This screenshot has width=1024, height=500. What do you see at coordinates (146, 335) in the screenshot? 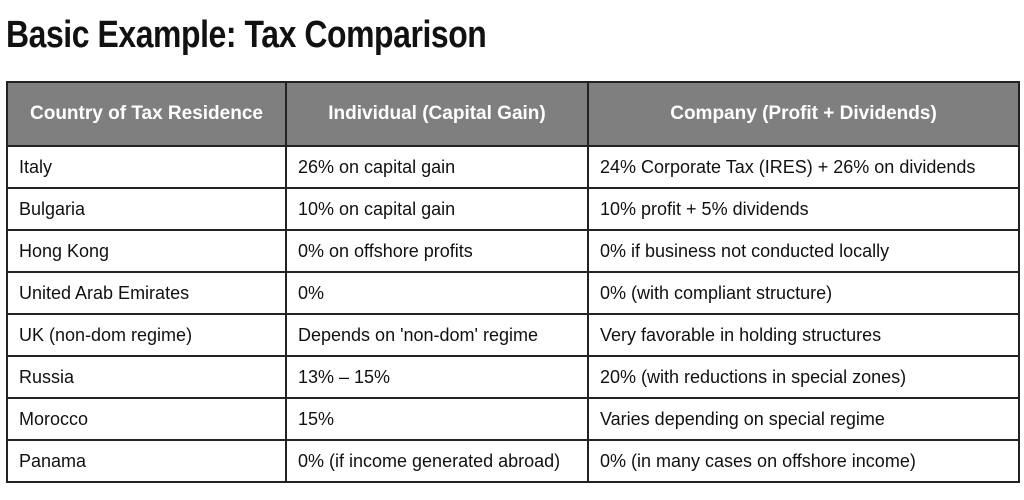
I see `table-cell: UK (non-dom regime)` at bounding box center [146, 335].